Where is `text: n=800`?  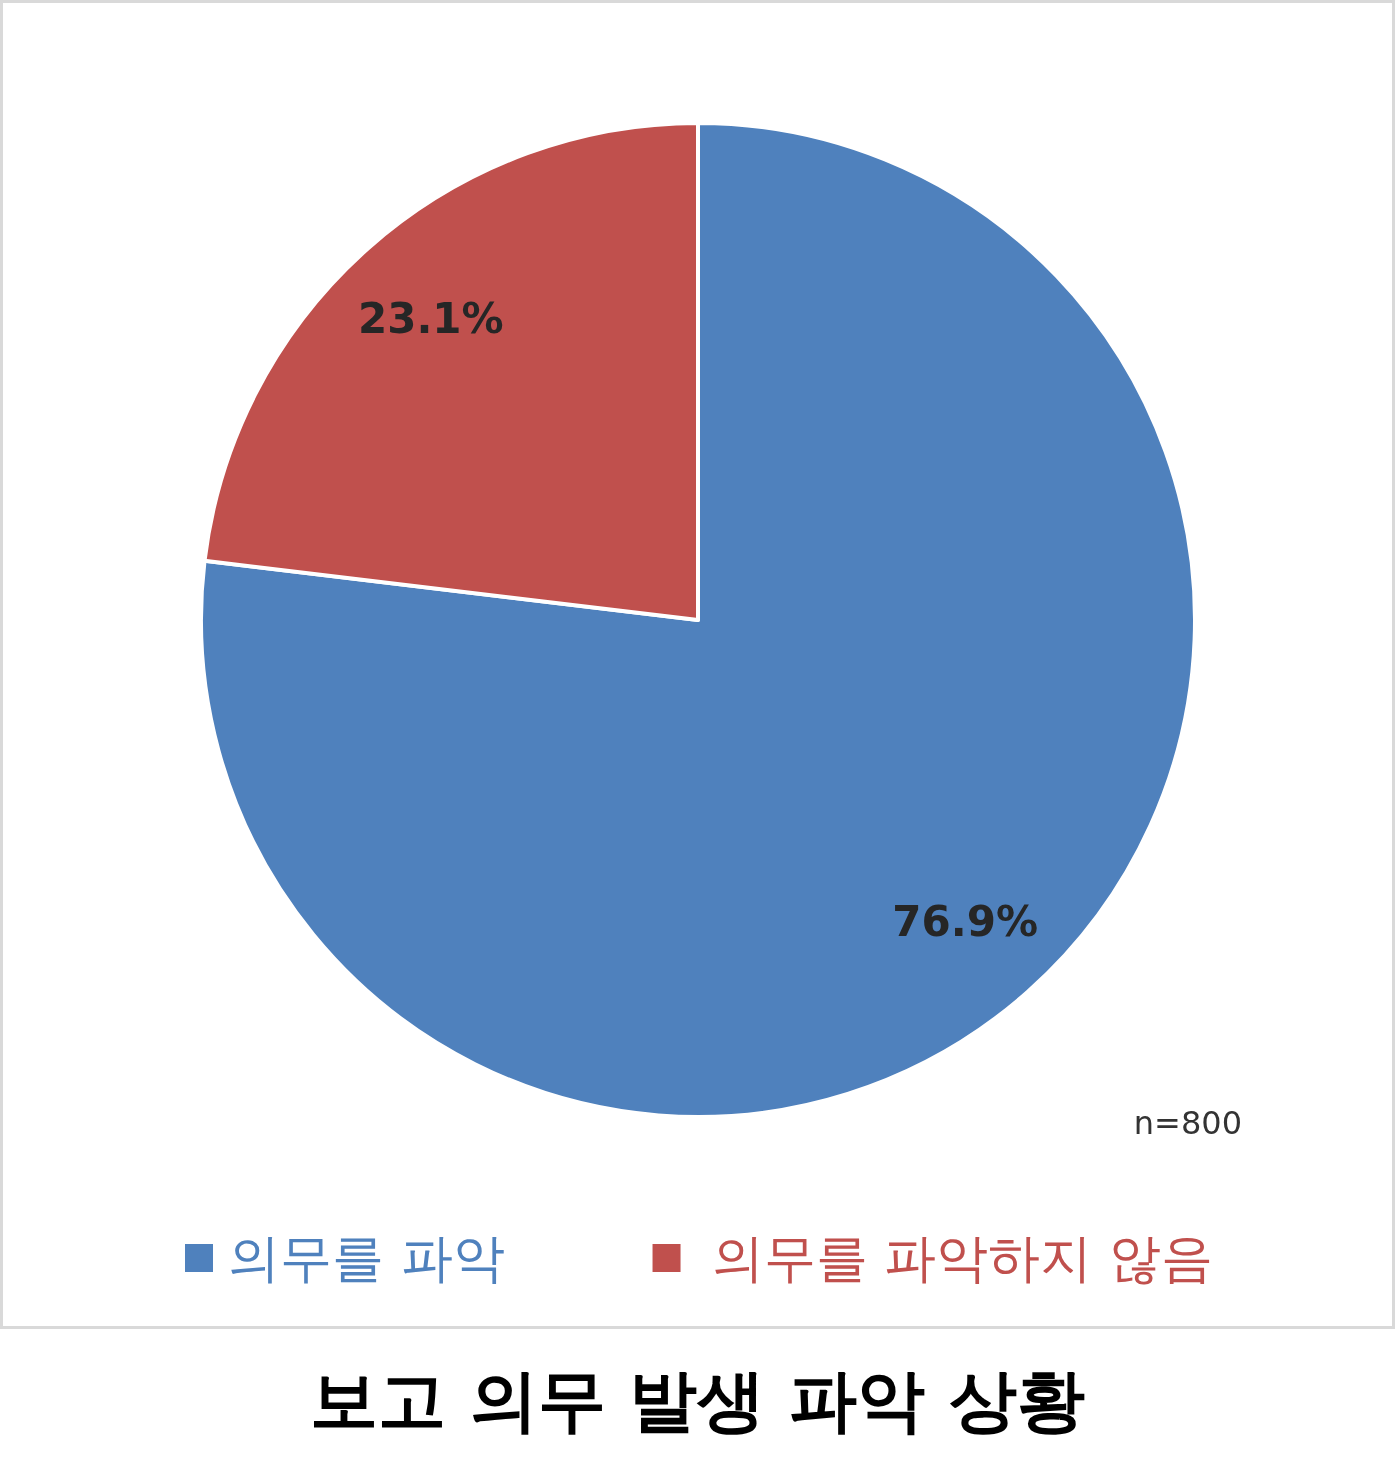
text: n=800 is located at coordinates (1187, 1123).